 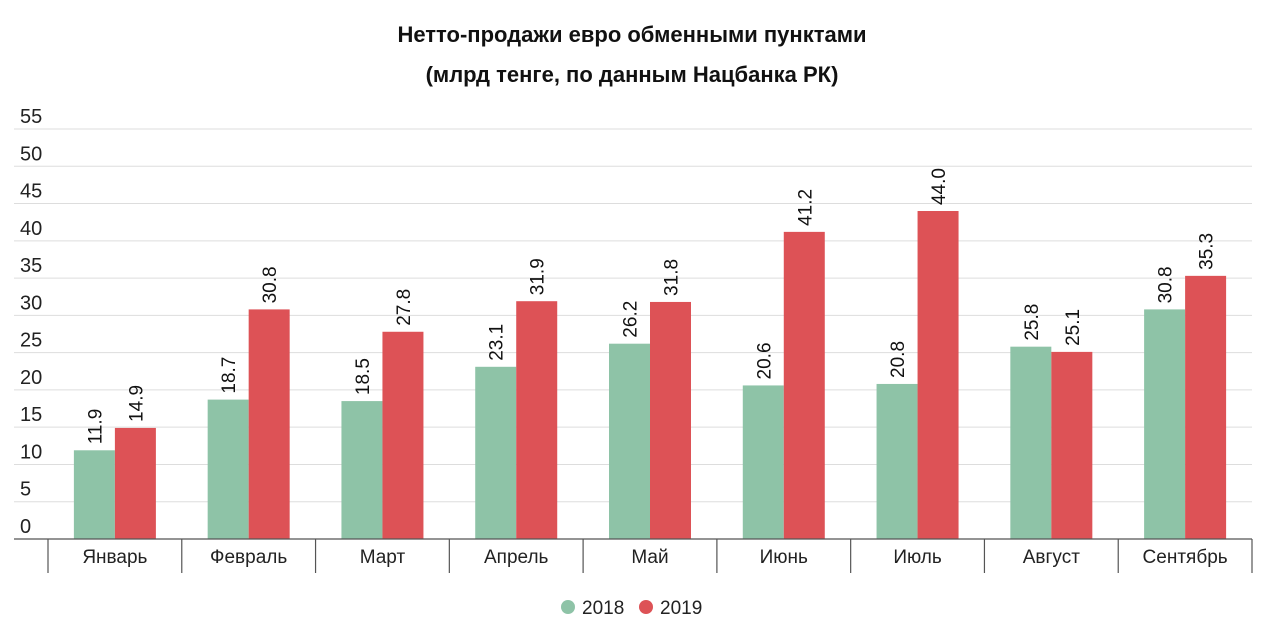 What do you see at coordinates (681, 608) in the screenshot?
I see `legend-label-2019: 2019` at bounding box center [681, 608].